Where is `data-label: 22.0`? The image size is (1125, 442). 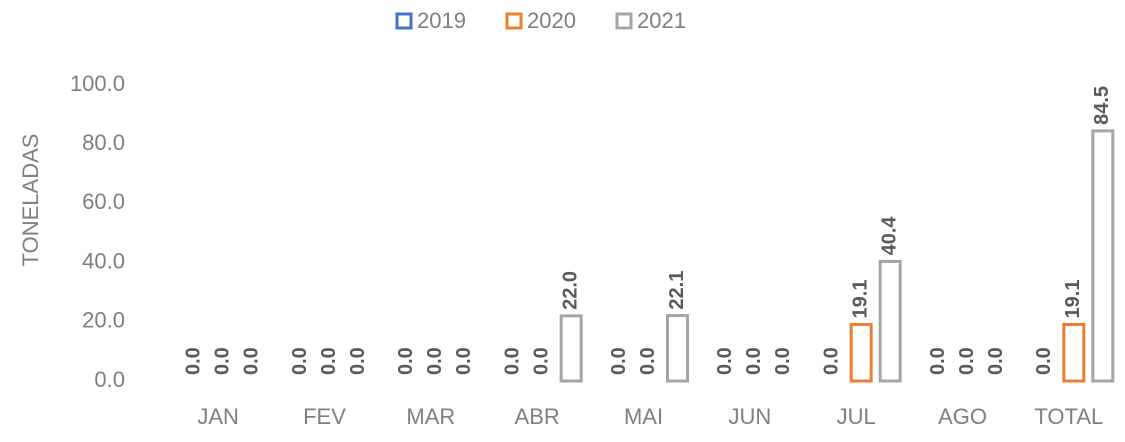
data-label: 22.0 is located at coordinates (570, 290).